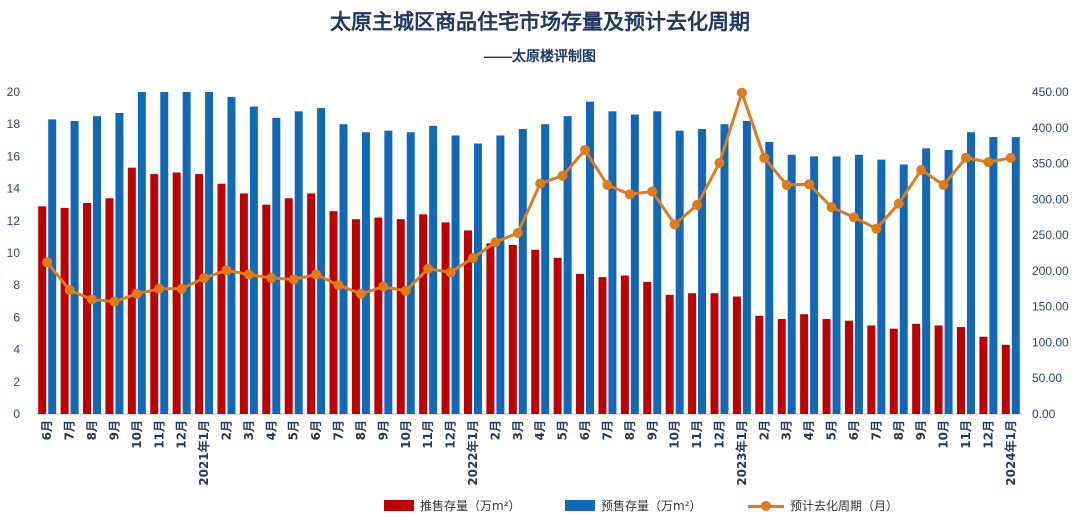  What do you see at coordinates (633, 505) in the screenshot?
I see `legend-item-presale-stock: 预售存量（万m²）` at bounding box center [633, 505].